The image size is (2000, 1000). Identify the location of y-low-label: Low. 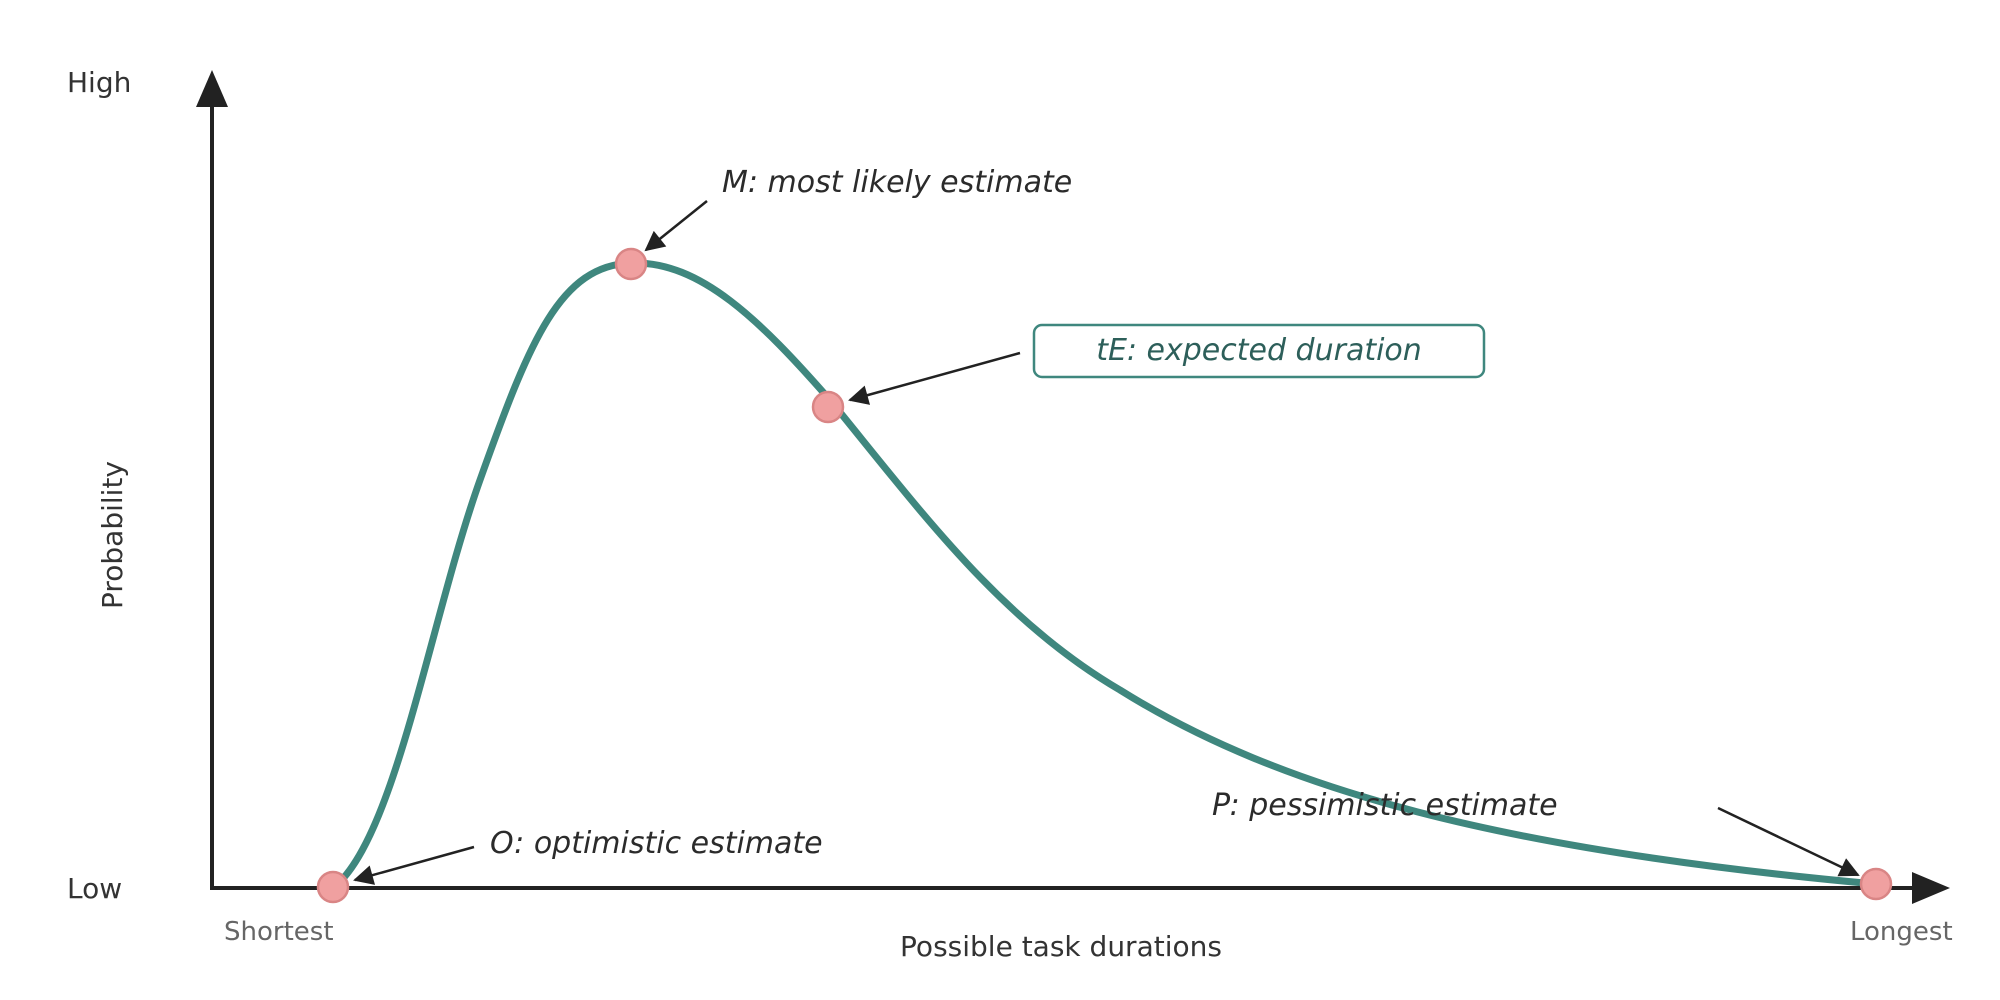
(94, 888).